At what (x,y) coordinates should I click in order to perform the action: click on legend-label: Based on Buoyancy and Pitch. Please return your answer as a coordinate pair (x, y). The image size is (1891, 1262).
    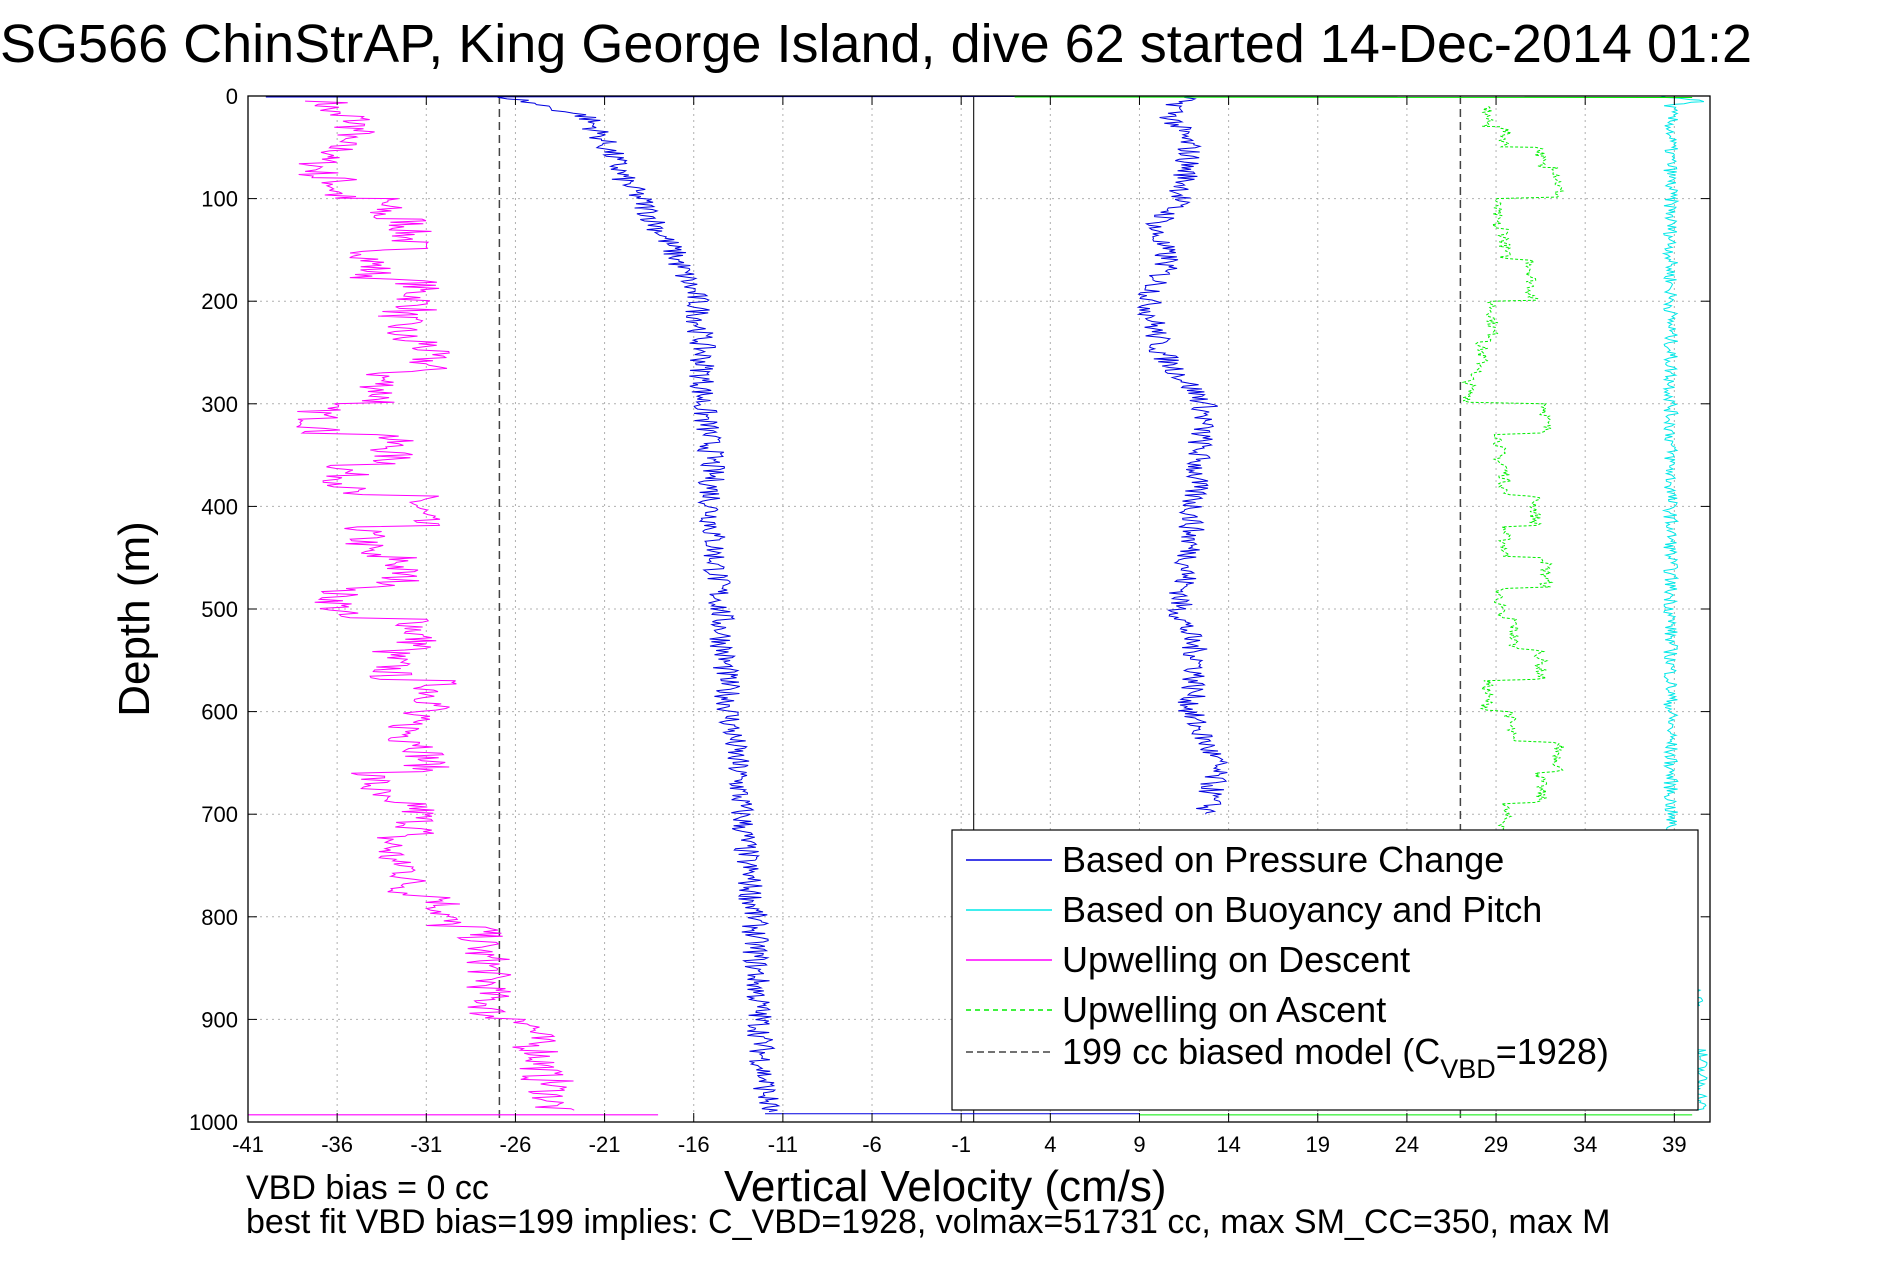
    Looking at the image, I should click on (1302, 909).